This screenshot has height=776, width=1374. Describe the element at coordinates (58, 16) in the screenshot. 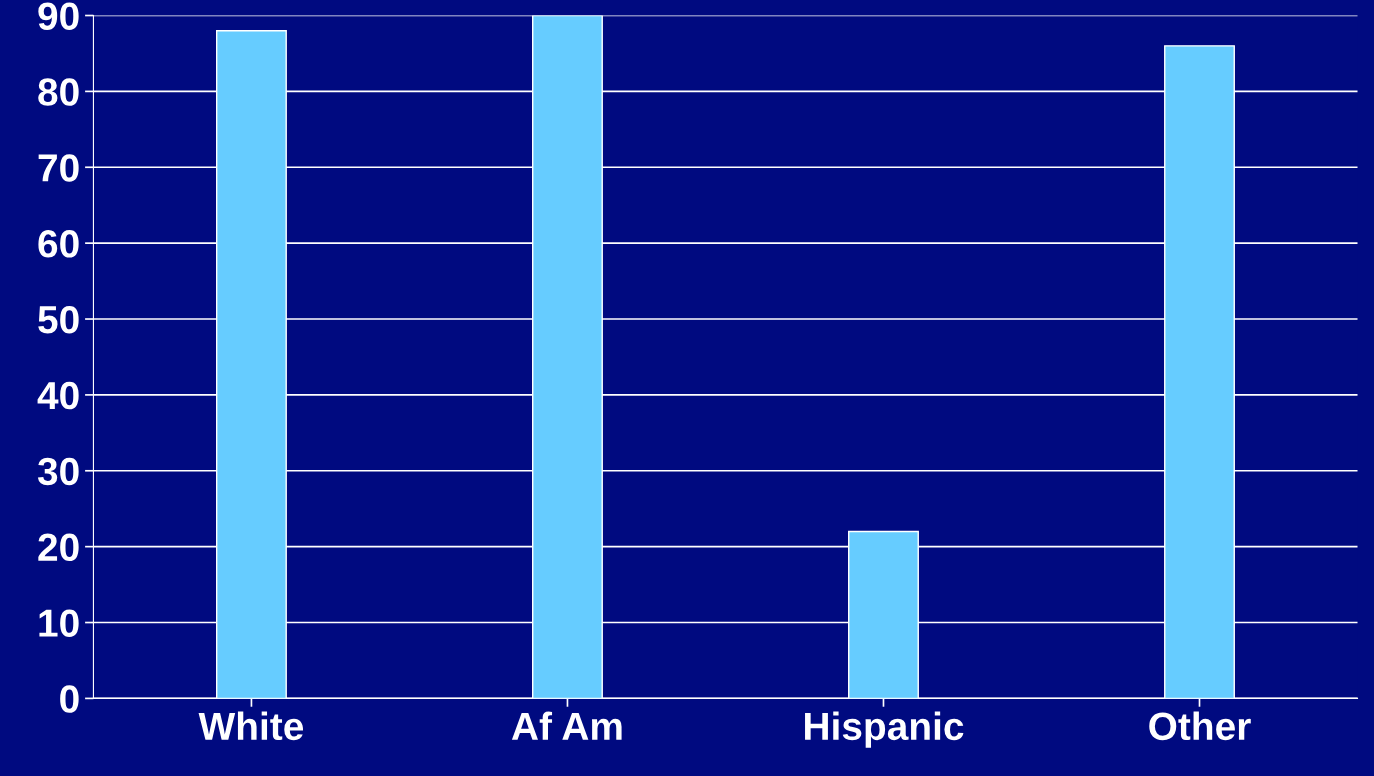

I see `y-tick-label: 90` at that location.